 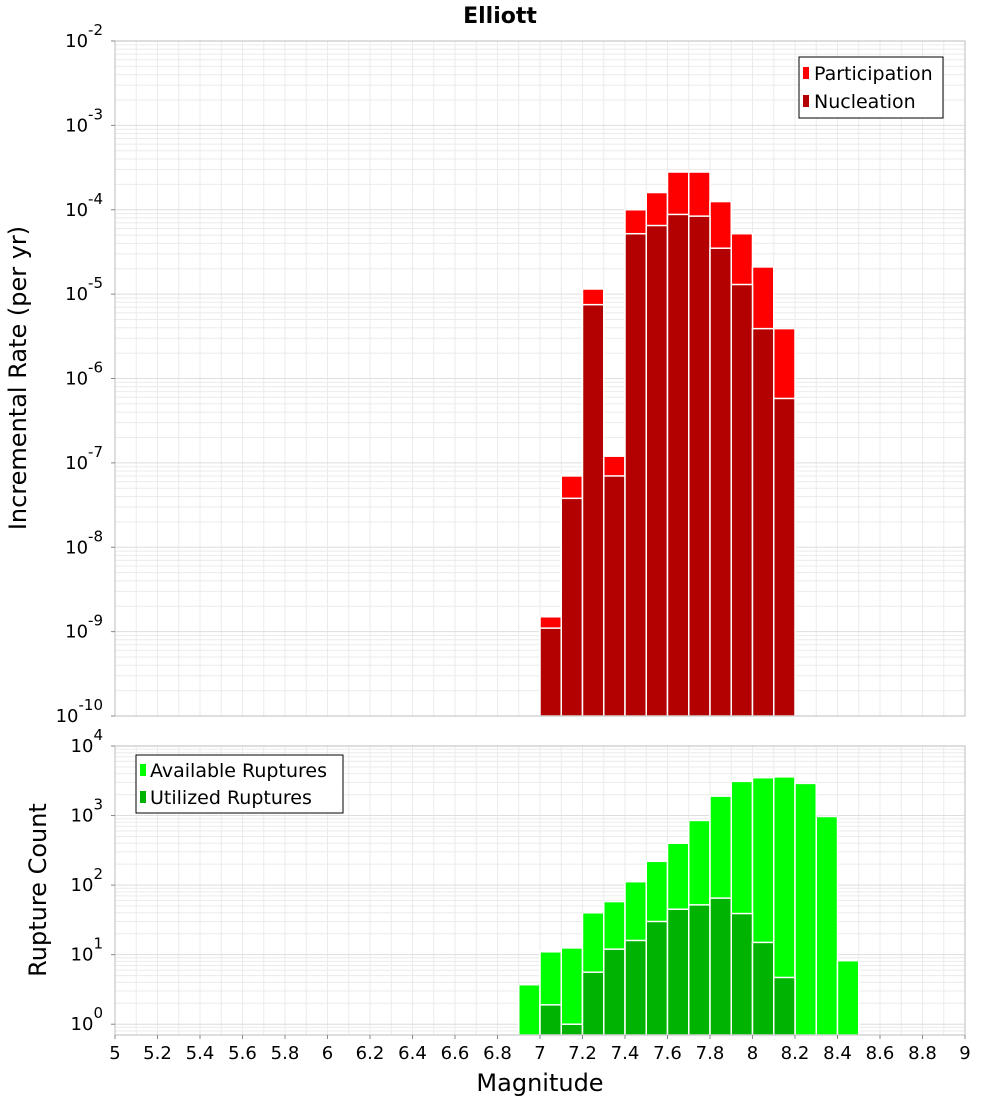 I want to click on bottom-legend-box, so click(x=239, y=784).